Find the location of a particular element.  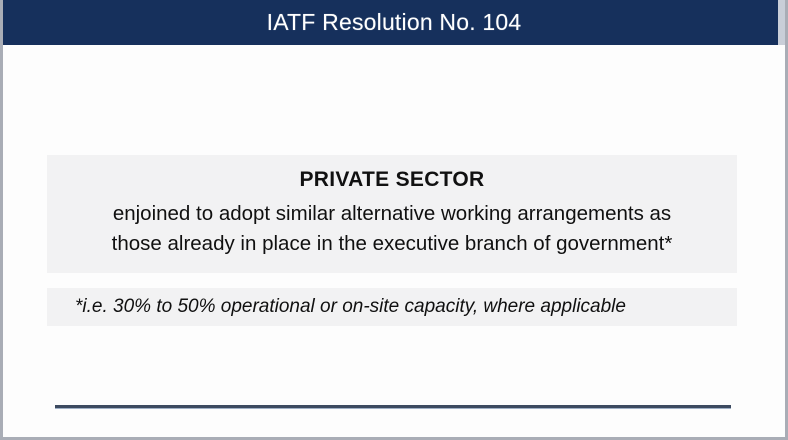

slide-title: IATF Resolution No. 104 is located at coordinates (394, 22).